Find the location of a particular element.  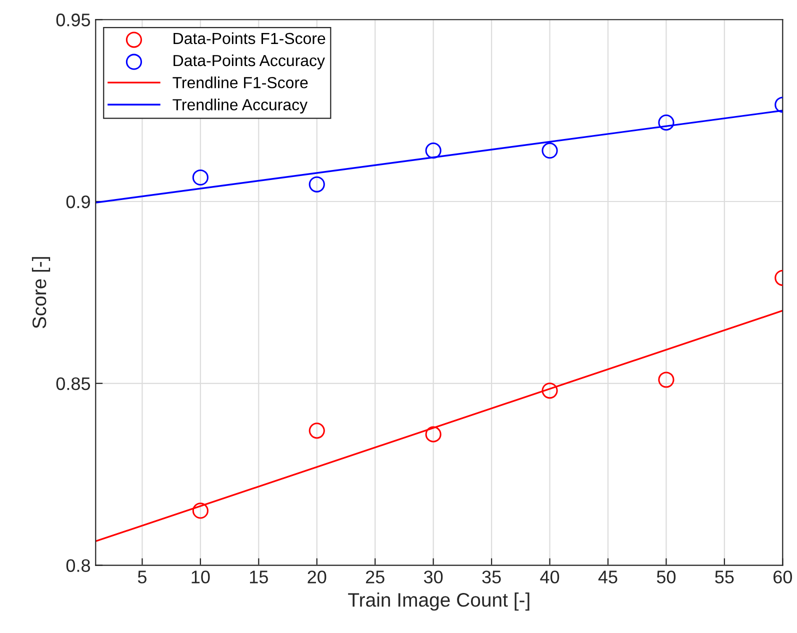

y-tick-label: 0.95 is located at coordinates (73, 20).